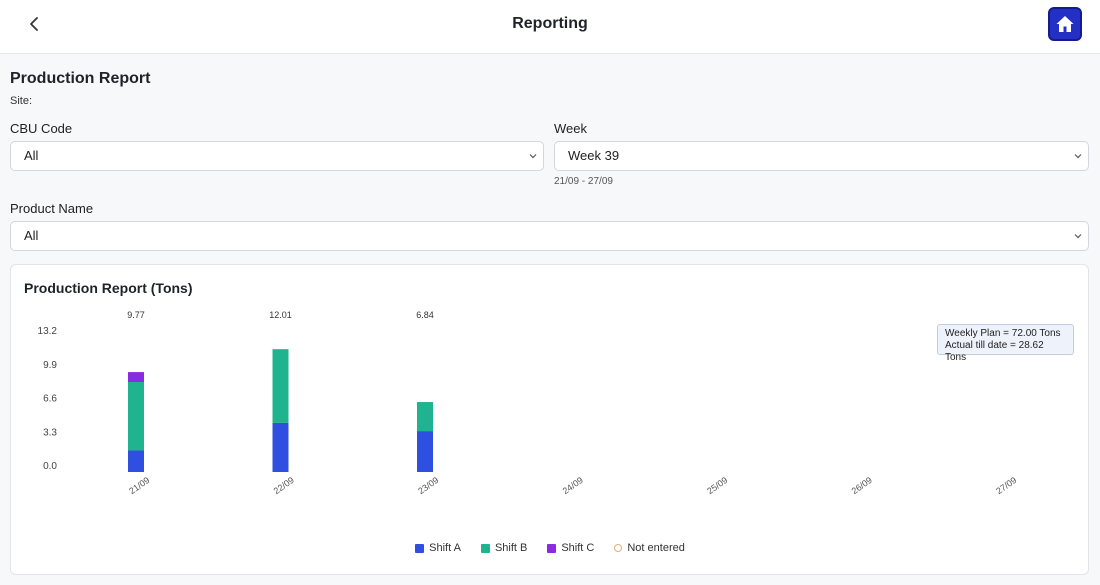  I want to click on week-label: Week, so click(570, 128).